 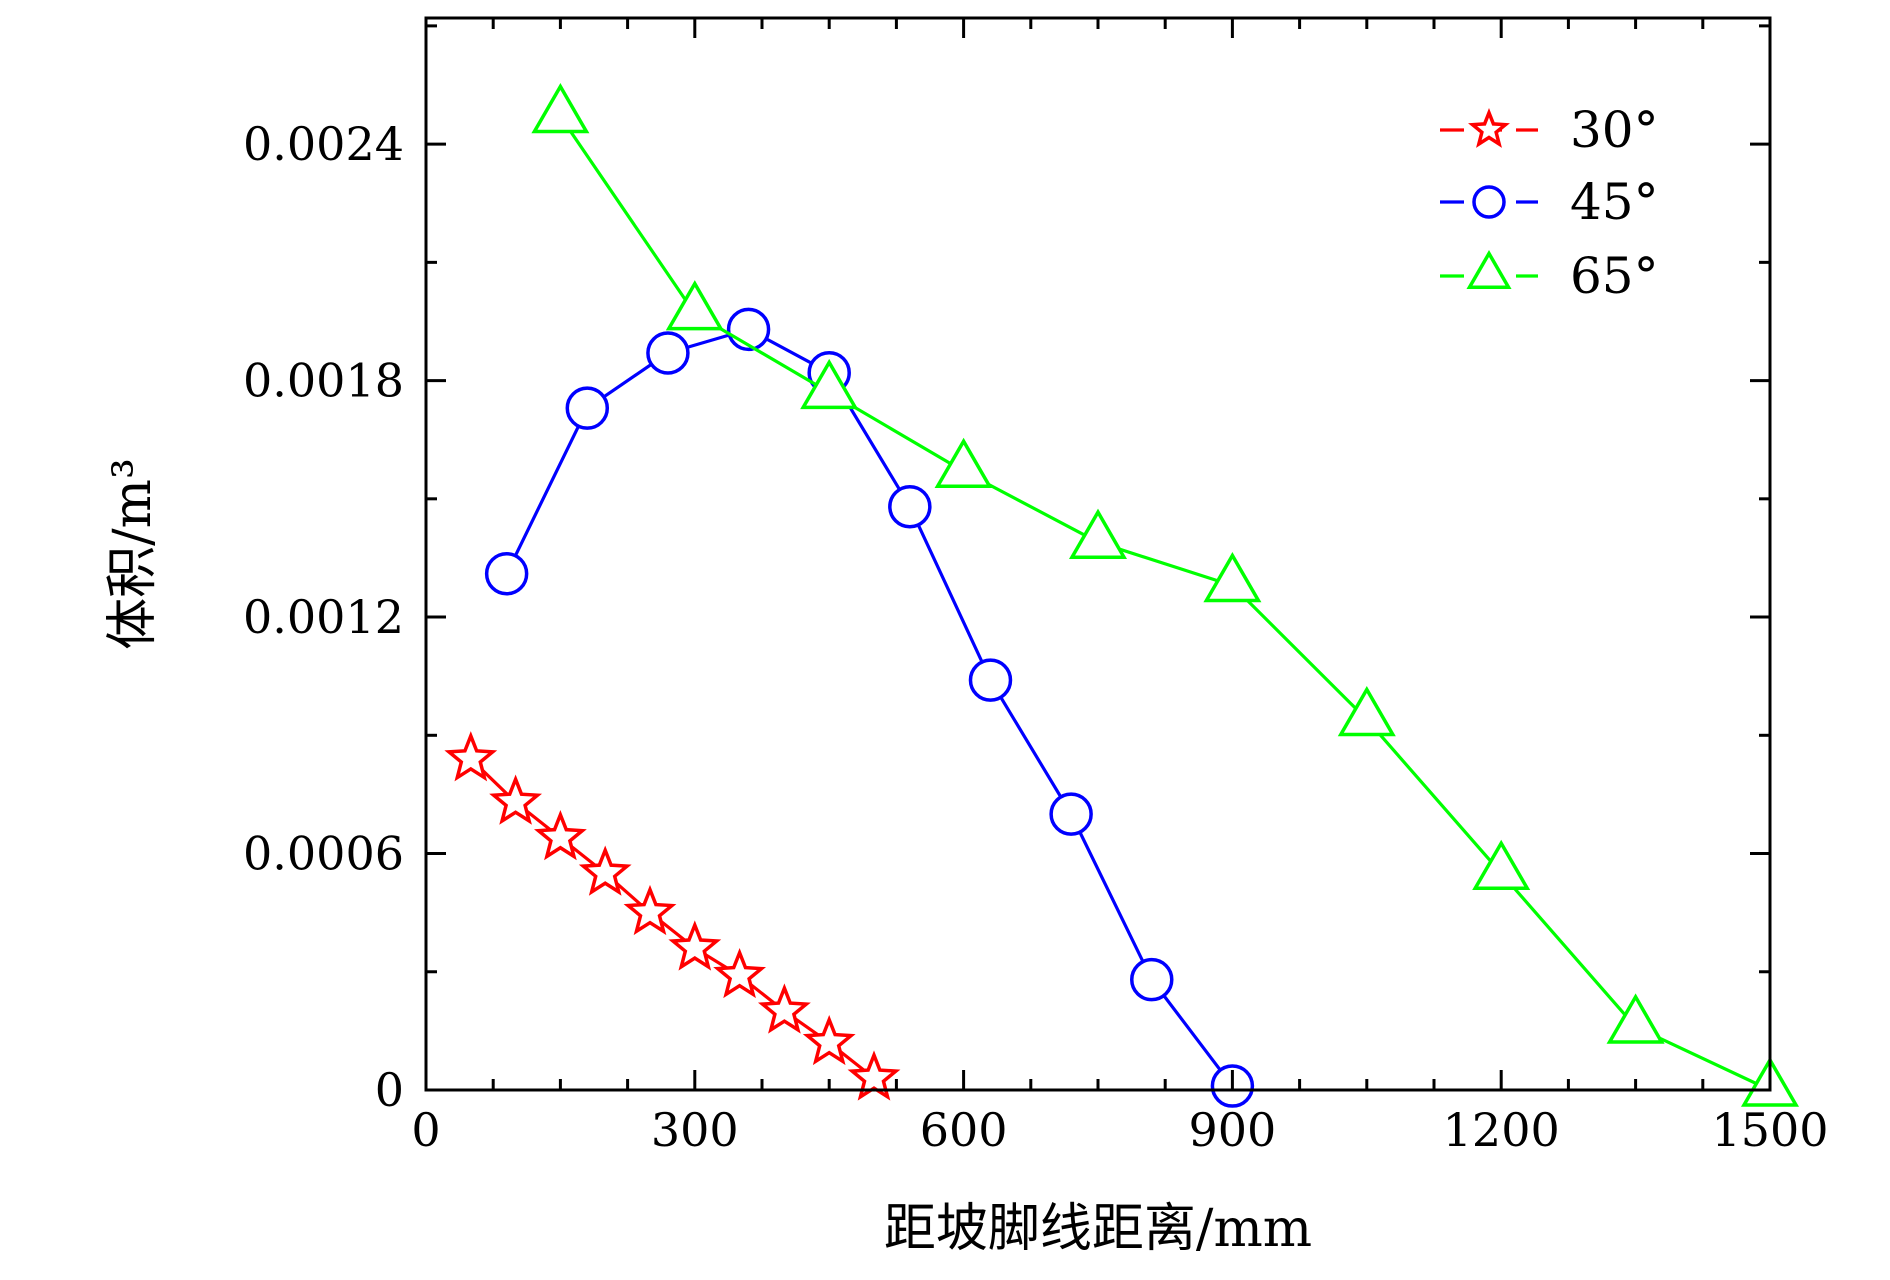 What do you see at coordinates (1614, 130) in the screenshot?
I see `legend-label: 30°` at bounding box center [1614, 130].